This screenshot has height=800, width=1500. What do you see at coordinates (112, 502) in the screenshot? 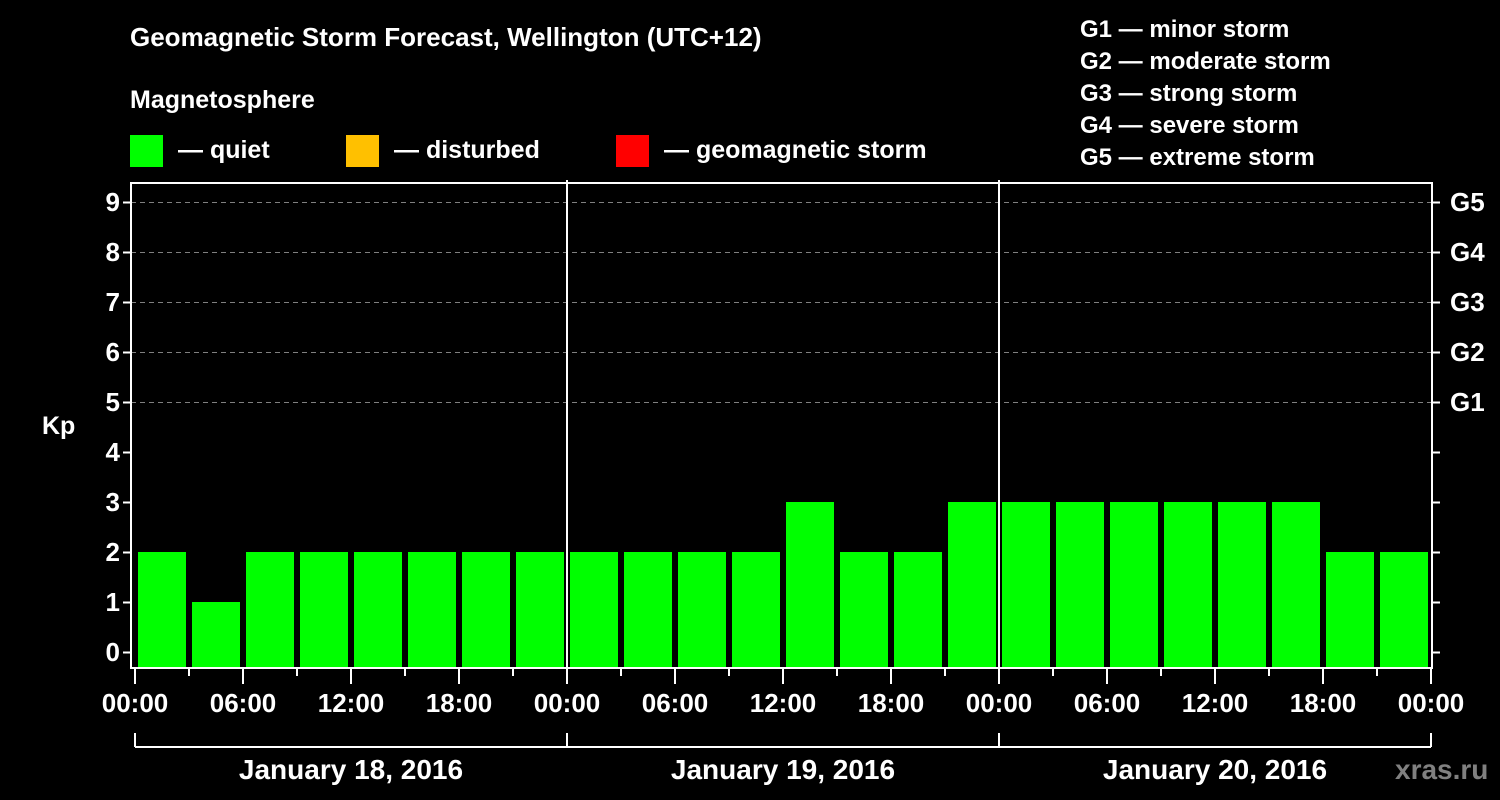
I see `y-tick-label: 3` at bounding box center [112, 502].